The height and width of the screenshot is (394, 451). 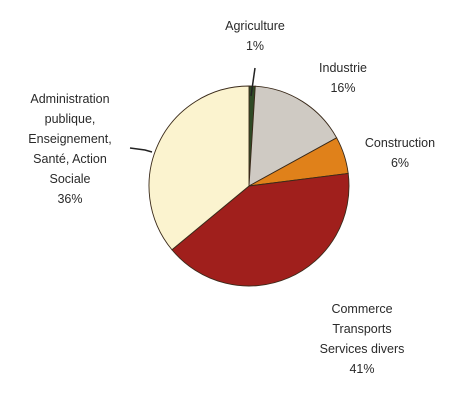 I want to click on slice-label-line: Enseignement,, so click(x=69, y=139).